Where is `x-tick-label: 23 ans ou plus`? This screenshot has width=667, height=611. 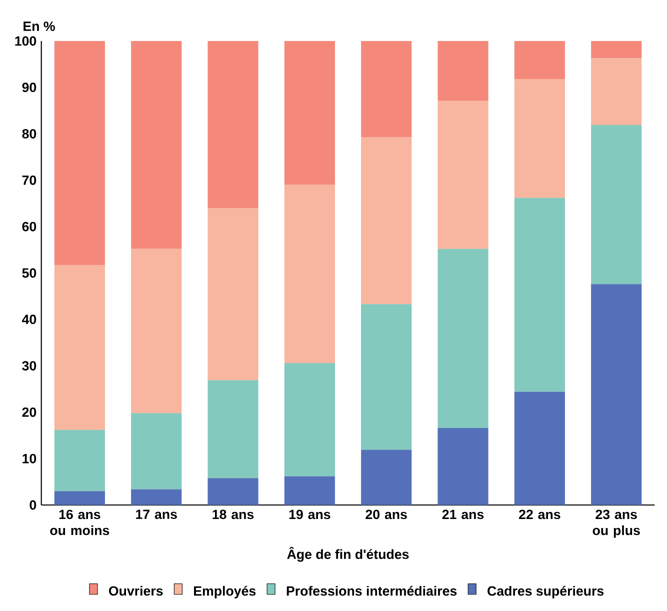
x-tick-label: 23 ans ou plus is located at coordinates (616, 524).